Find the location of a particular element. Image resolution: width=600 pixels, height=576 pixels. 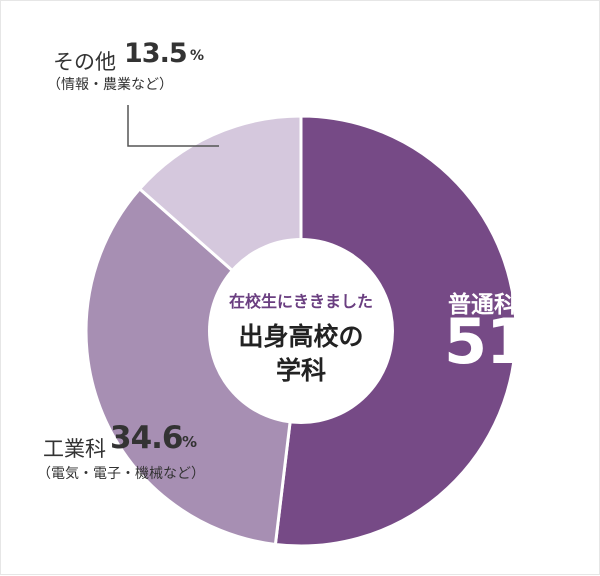

center-subtitle: 在校生にききました is located at coordinates (300, 301).